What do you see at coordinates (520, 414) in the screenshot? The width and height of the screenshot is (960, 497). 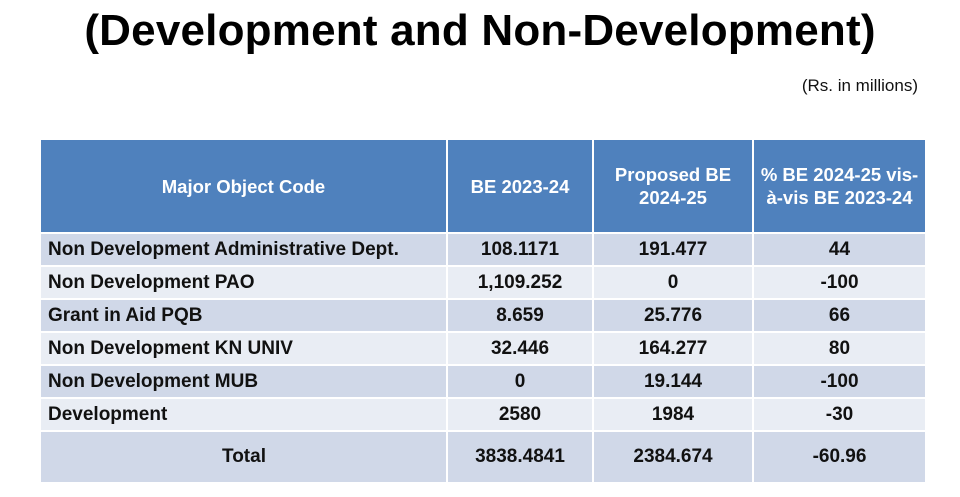 I see `cell-be-2023-24: 2580` at bounding box center [520, 414].